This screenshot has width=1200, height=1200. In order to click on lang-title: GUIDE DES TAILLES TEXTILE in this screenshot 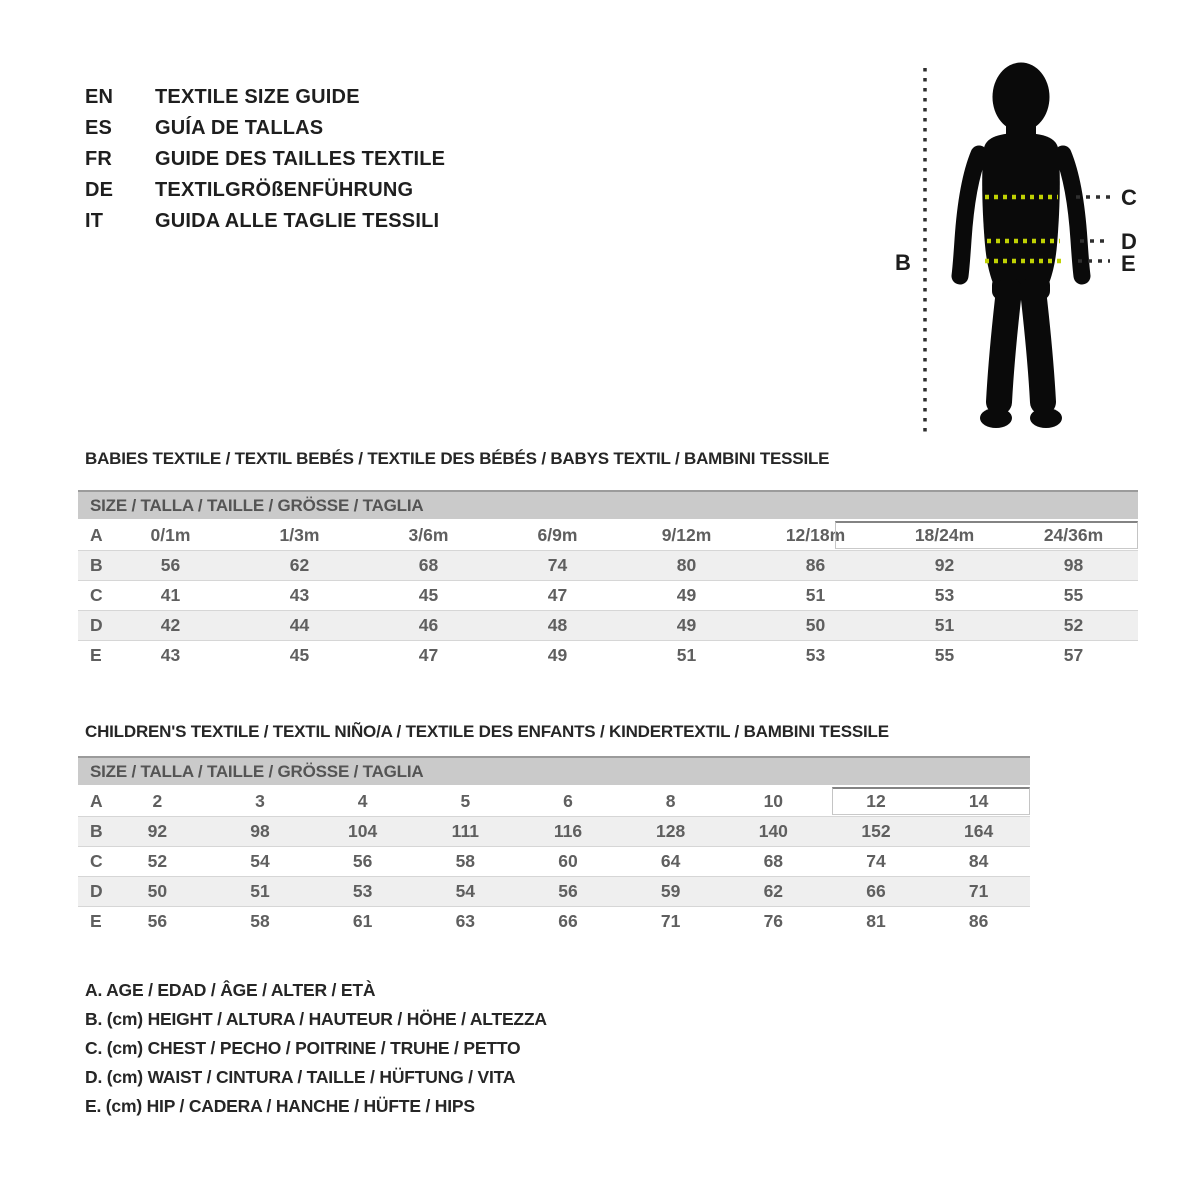, I will do `click(300, 159)`.